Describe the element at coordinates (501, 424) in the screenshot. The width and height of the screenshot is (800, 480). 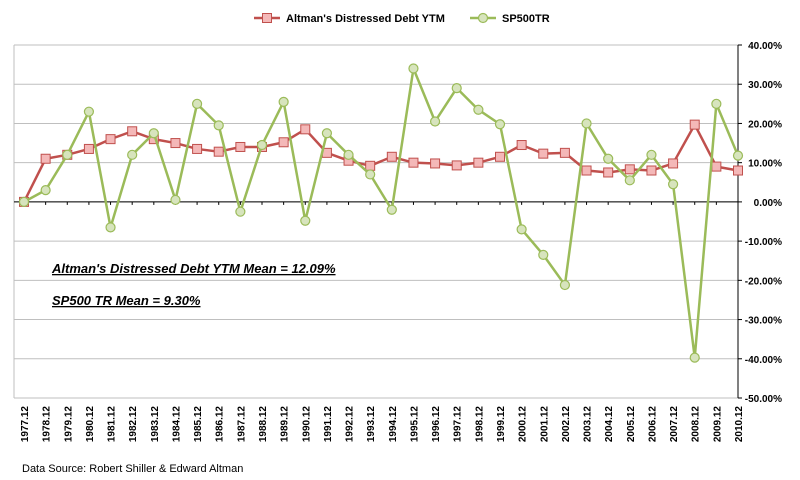
I see `x-tick-label: 1999.12` at that location.